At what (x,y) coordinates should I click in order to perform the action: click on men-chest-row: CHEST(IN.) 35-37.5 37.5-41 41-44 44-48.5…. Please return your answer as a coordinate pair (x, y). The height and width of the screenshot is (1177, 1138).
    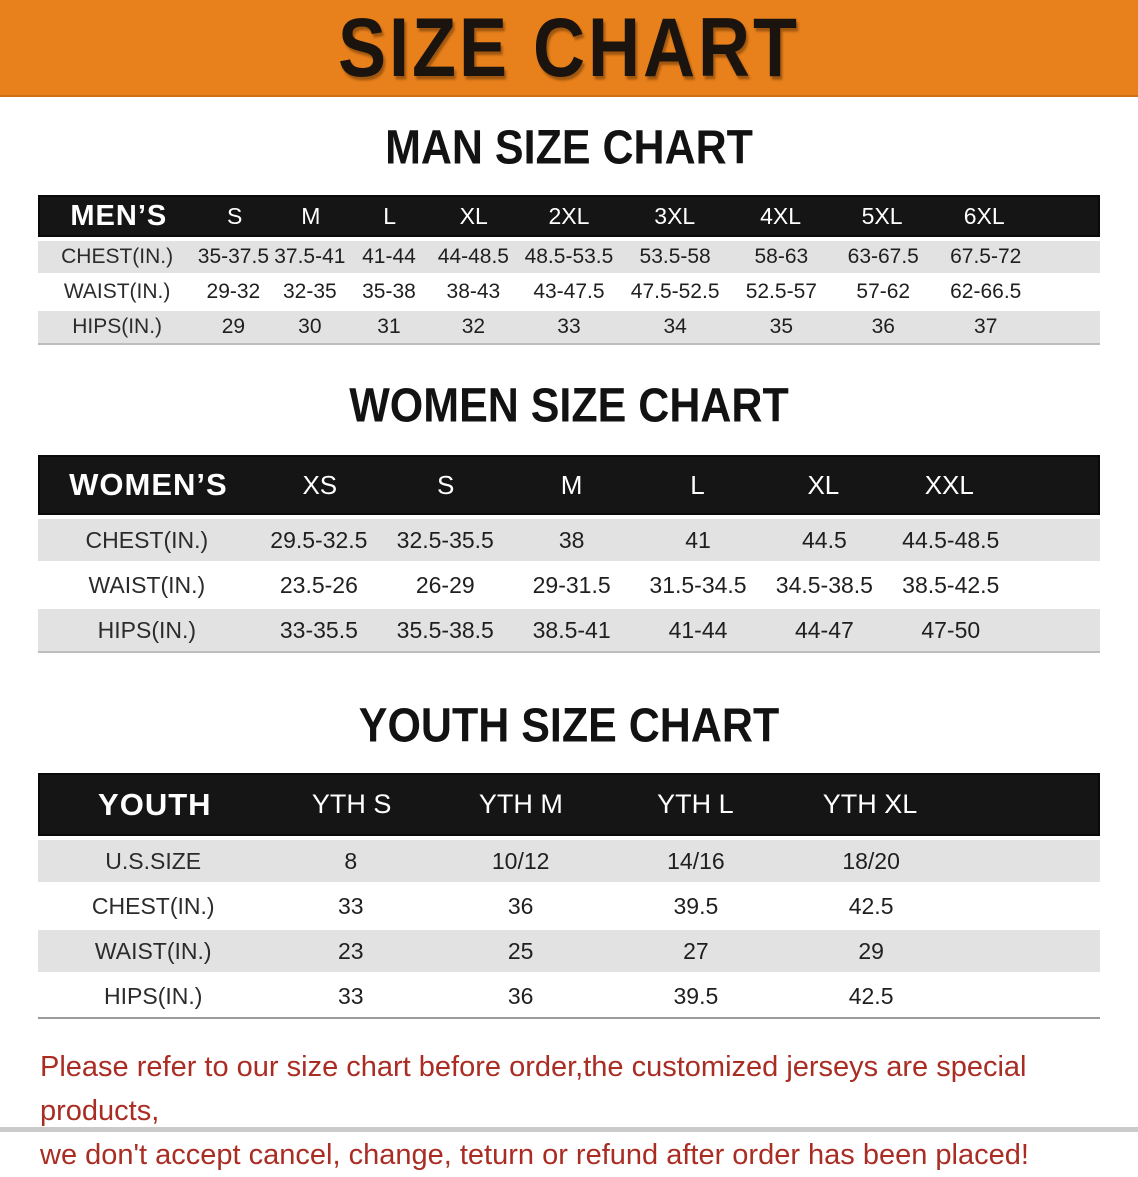
    Looking at the image, I should click on (569, 257).